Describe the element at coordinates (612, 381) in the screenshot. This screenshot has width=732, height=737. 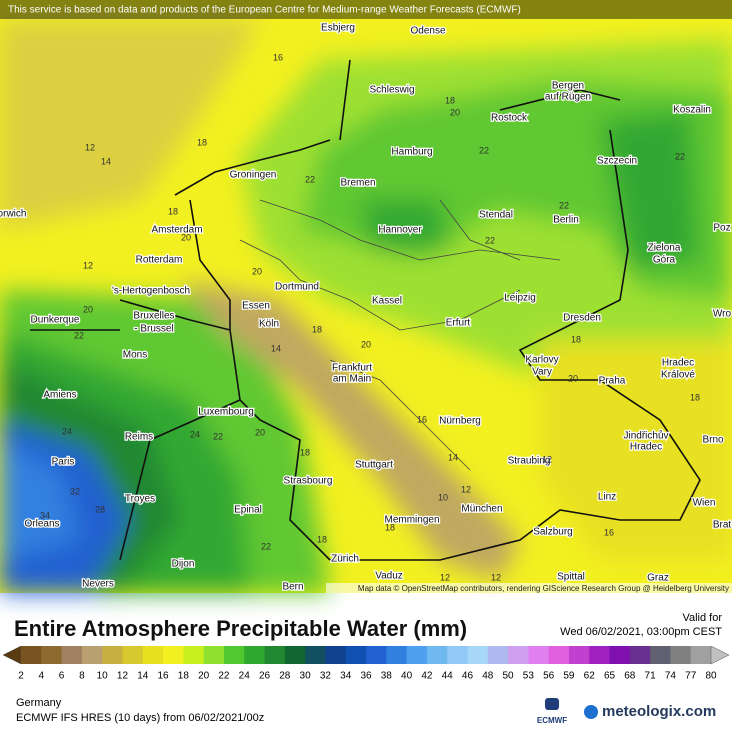
I see `place-label: Praha` at that location.